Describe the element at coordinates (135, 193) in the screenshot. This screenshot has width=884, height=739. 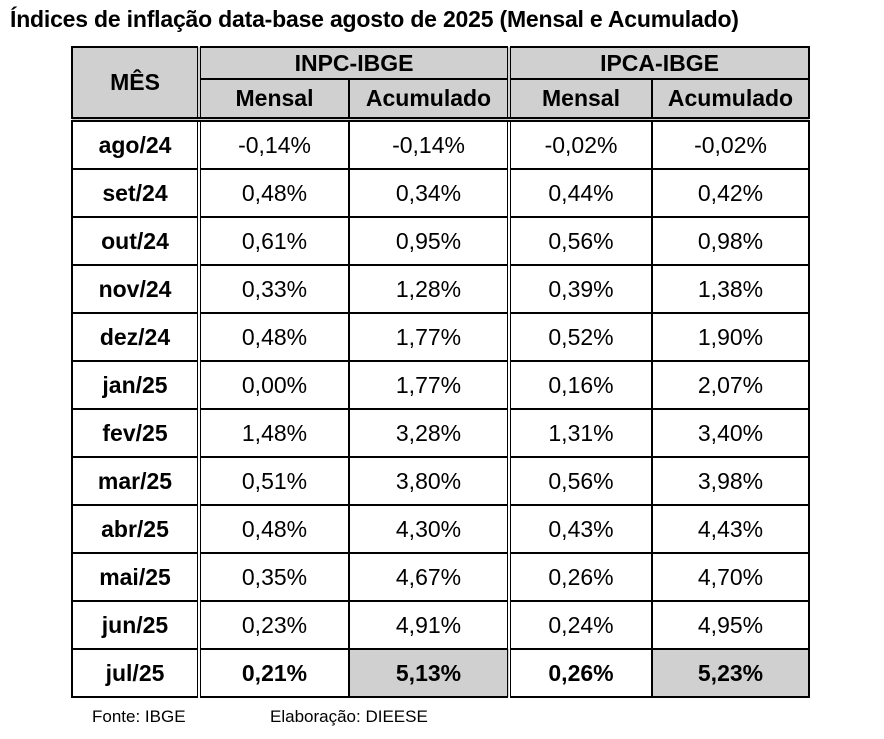
I see `month-cell: set/24` at that location.